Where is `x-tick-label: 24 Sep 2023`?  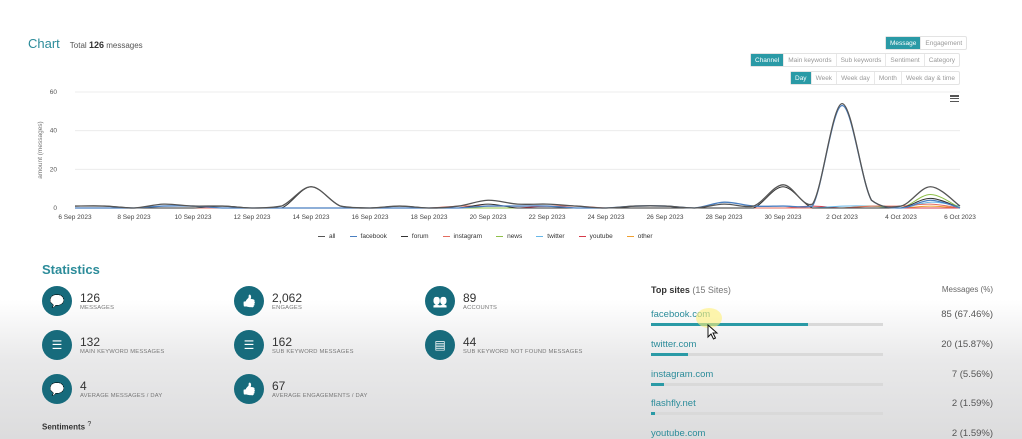
x-tick-label: 24 Sep 2023 is located at coordinates (606, 217).